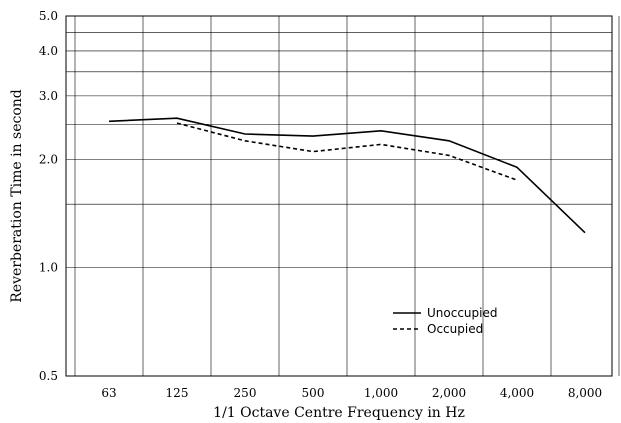 The width and height of the screenshot is (621, 423). I want to click on legend-label-unoccupied: Unoccupied, so click(462, 313).